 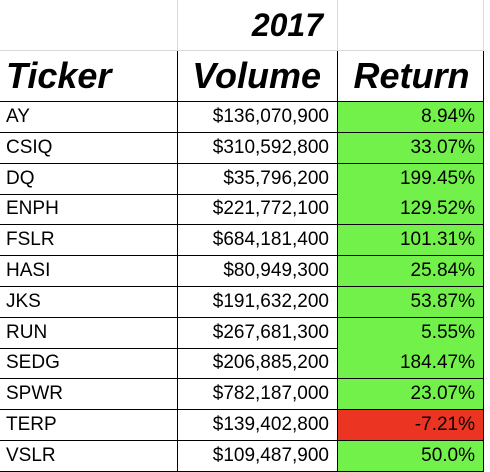 What do you see at coordinates (437, 240) in the screenshot?
I see `return-cell-value: 101.31%` at bounding box center [437, 240].